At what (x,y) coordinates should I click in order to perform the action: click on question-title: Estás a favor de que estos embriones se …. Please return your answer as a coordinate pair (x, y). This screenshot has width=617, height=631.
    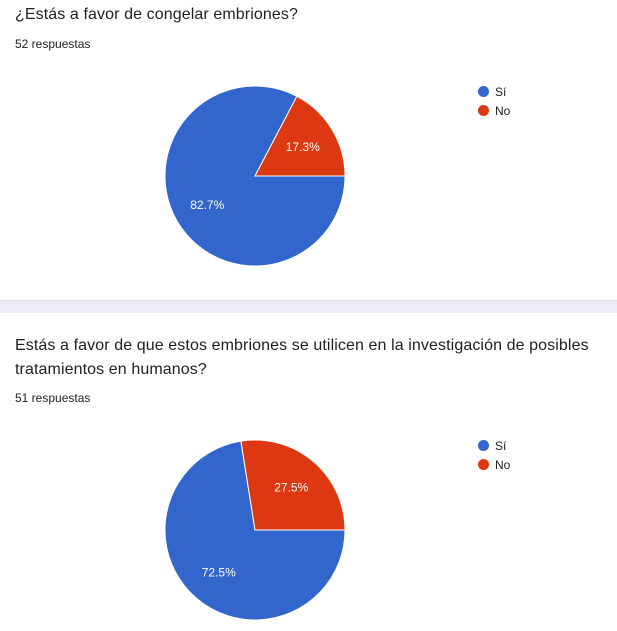
    Looking at the image, I should click on (302, 357).